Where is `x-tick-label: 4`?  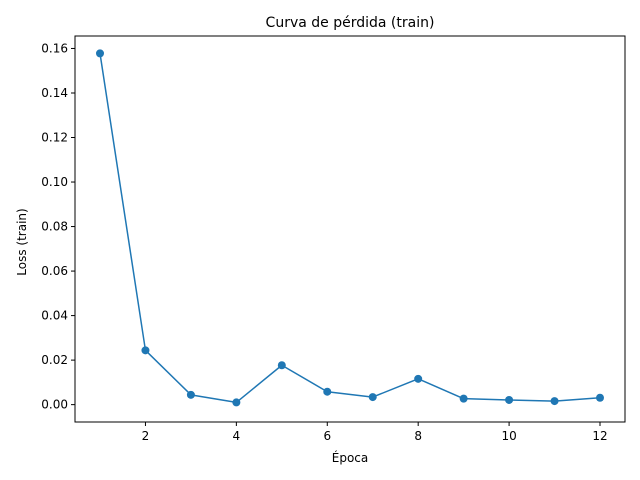
x-tick-label: 4 is located at coordinates (237, 436).